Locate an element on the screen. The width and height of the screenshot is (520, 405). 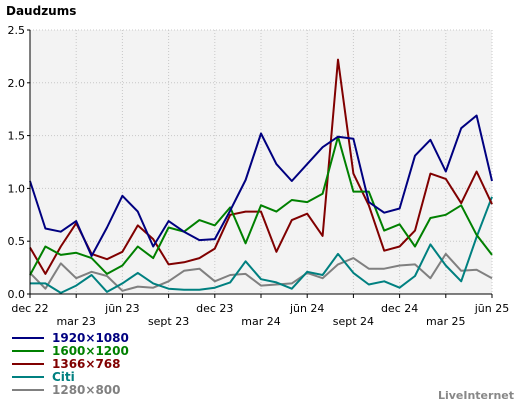
legend-label: 1366×768 is located at coordinates (86, 364).